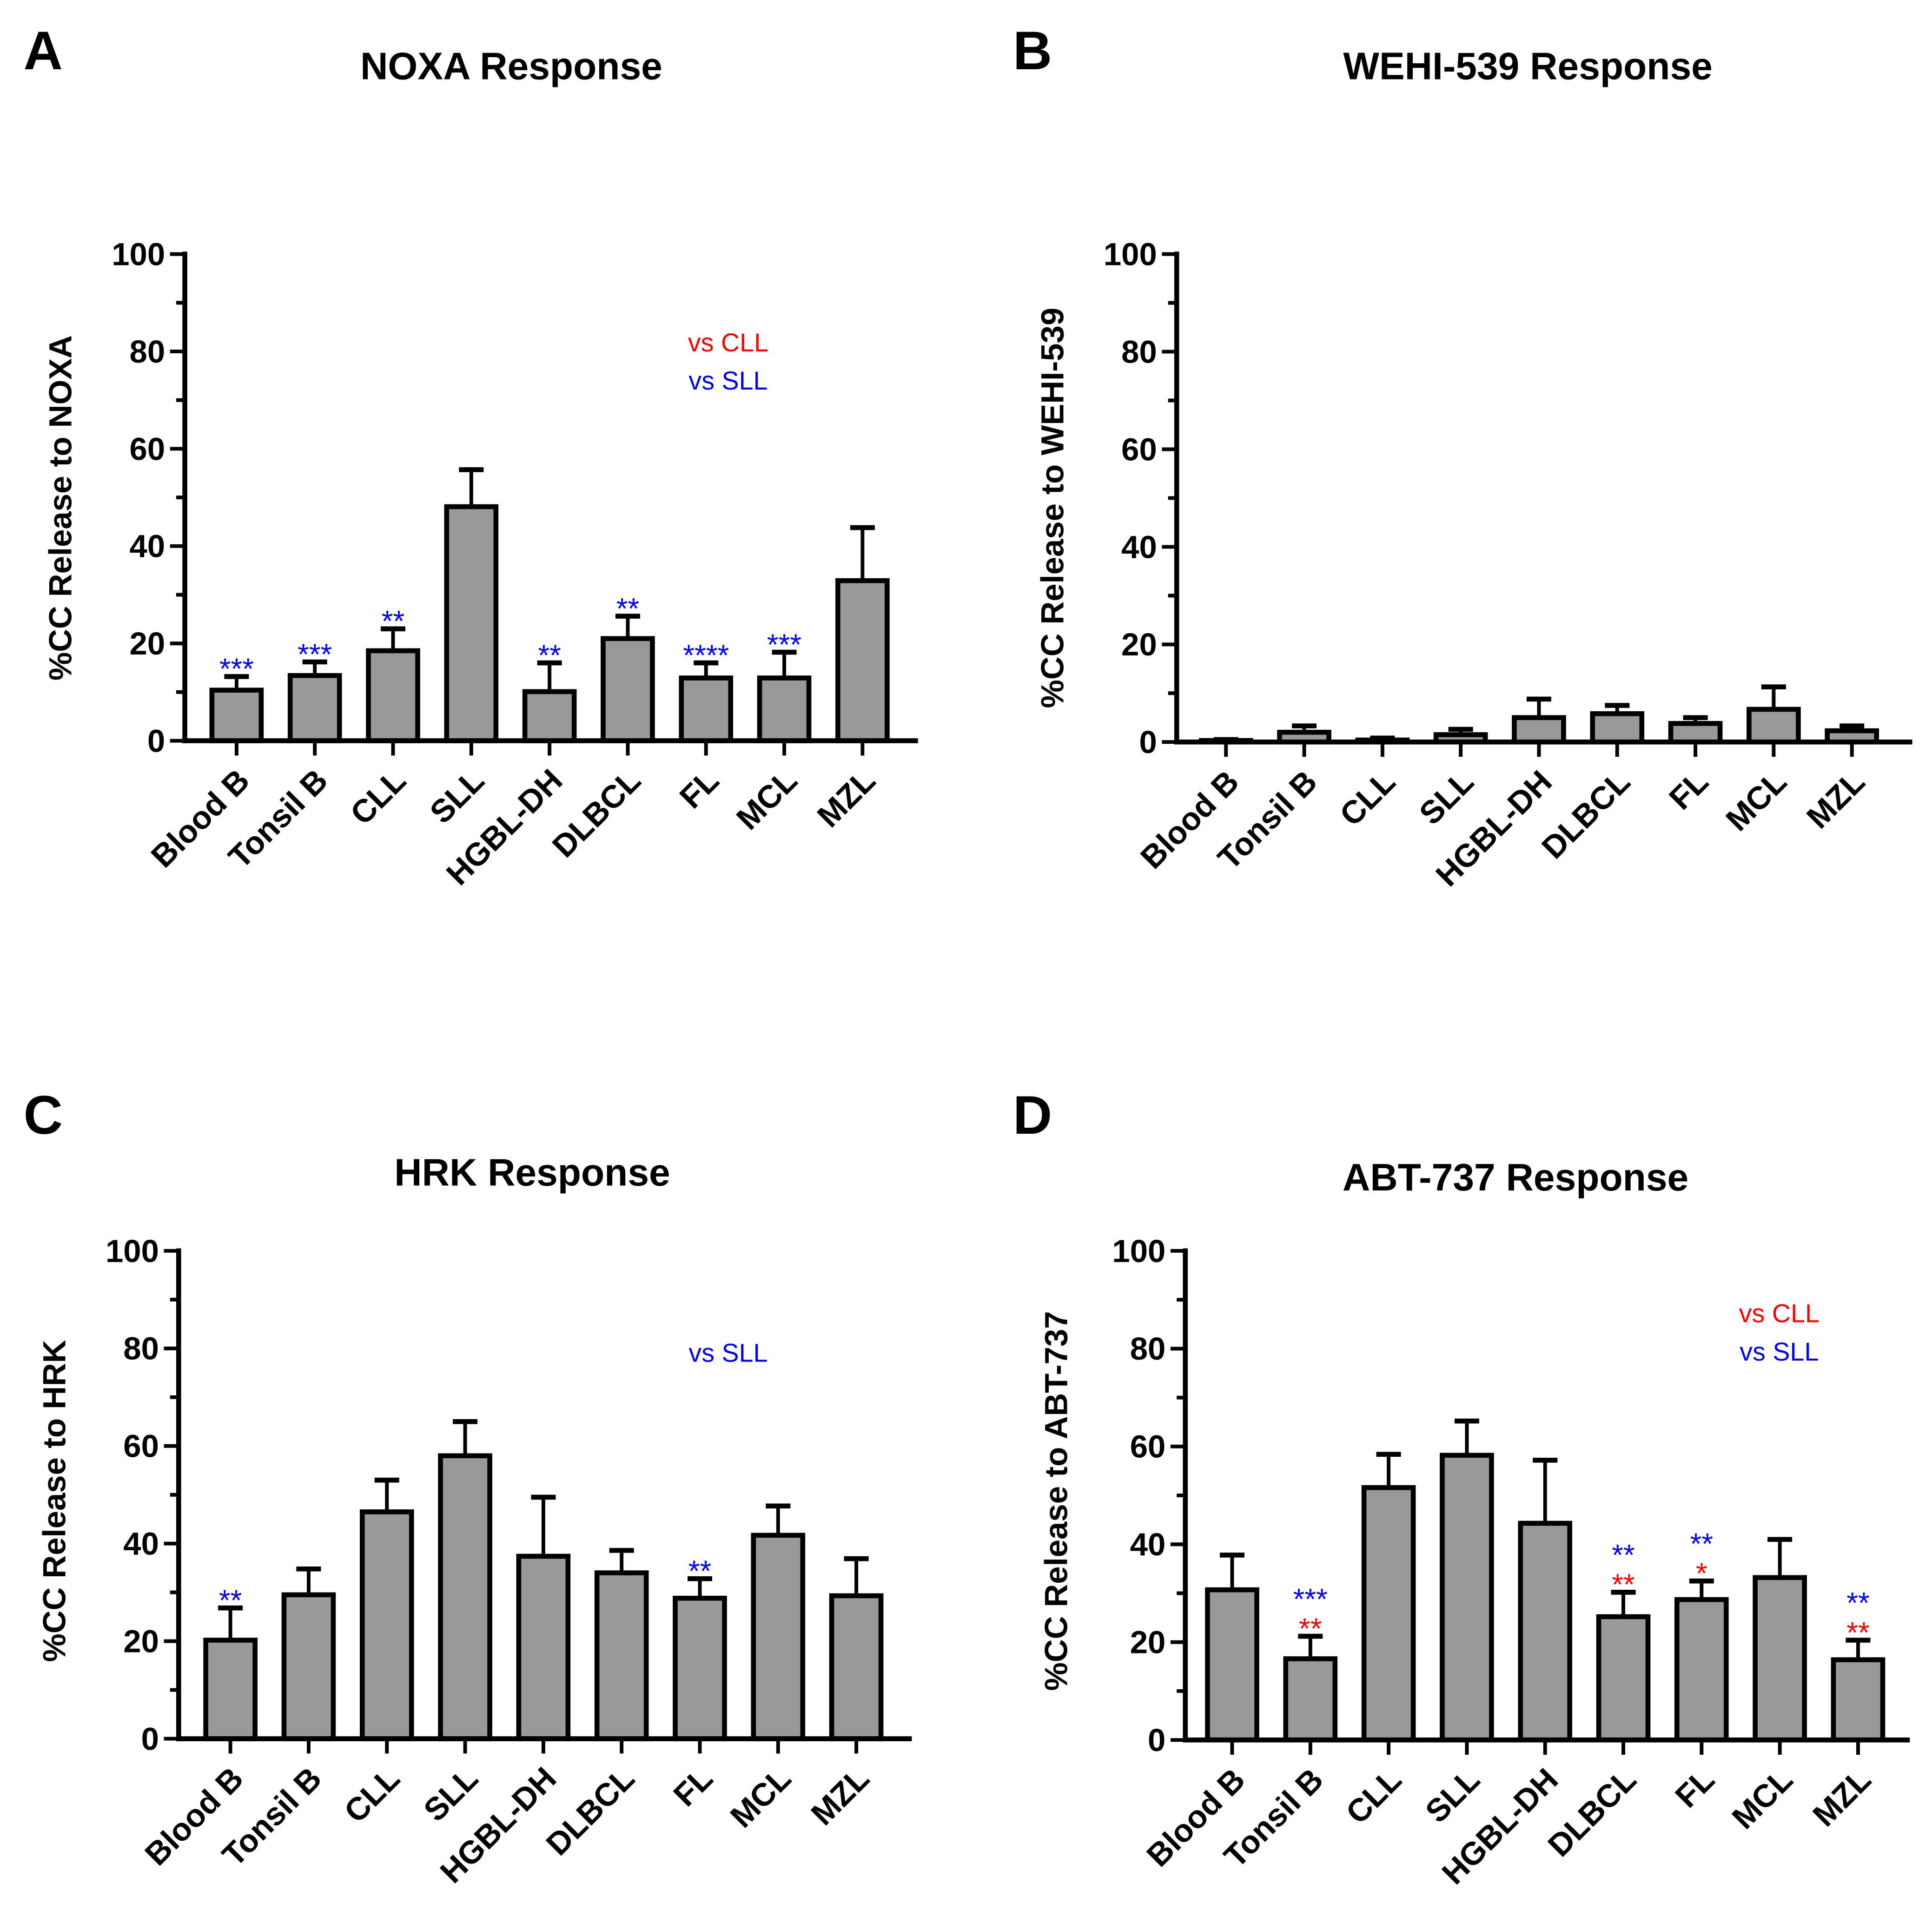 This screenshot has height=1930, width=1932. What do you see at coordinates (1033, 50) in the screenshot?
I see `panel-letter: B` at bounding box center [1033, 50].